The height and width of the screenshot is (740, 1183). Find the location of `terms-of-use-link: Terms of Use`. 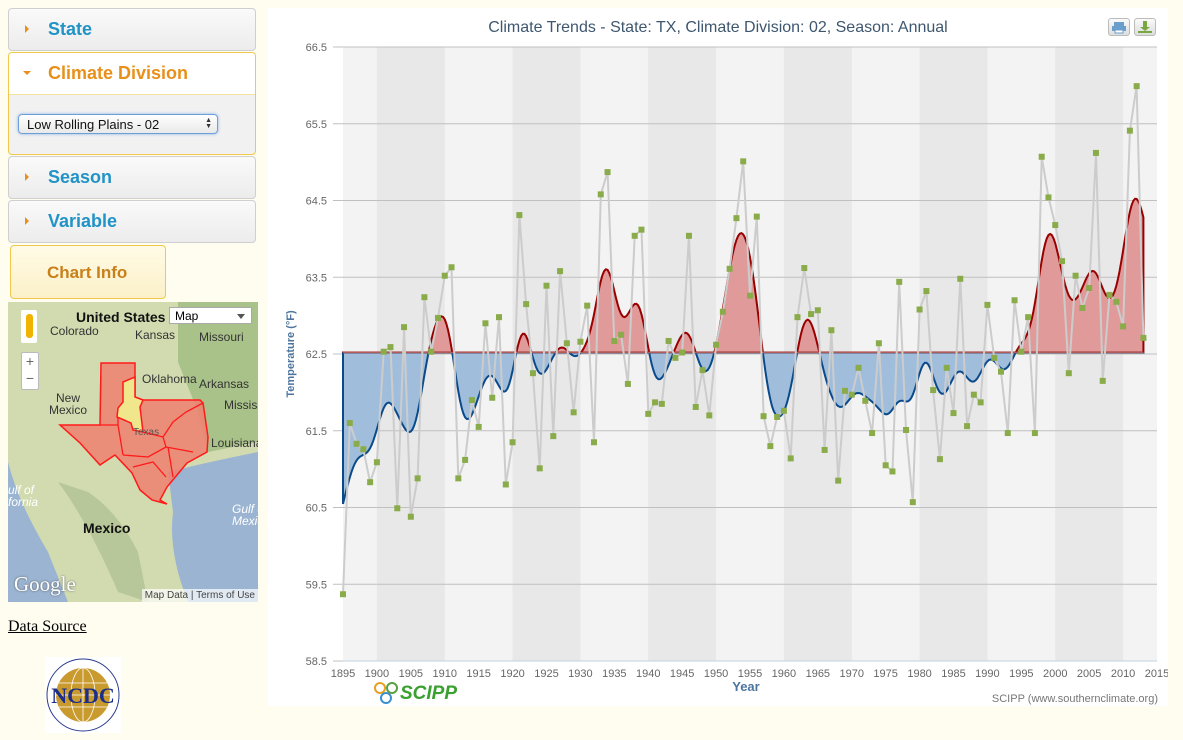

terms-of-use-link: Terms of Use is located at coordinates (225, 595).